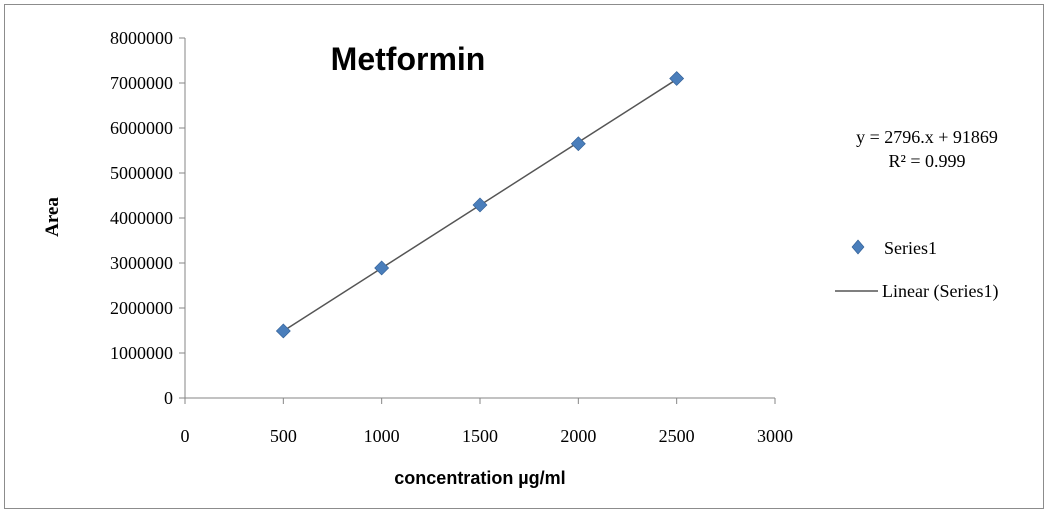  What do you see at coordinates (141, 263) in the screenshot?
I see `y-tick-label: 3000000` at bounding box center [141, 263].